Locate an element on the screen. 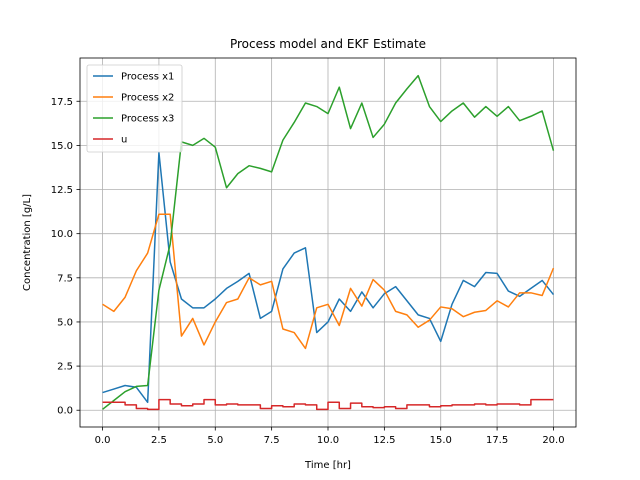 This screenshot has width=640, height=480. y-tick-label: 15.0 is located at coordinates (62, 146).